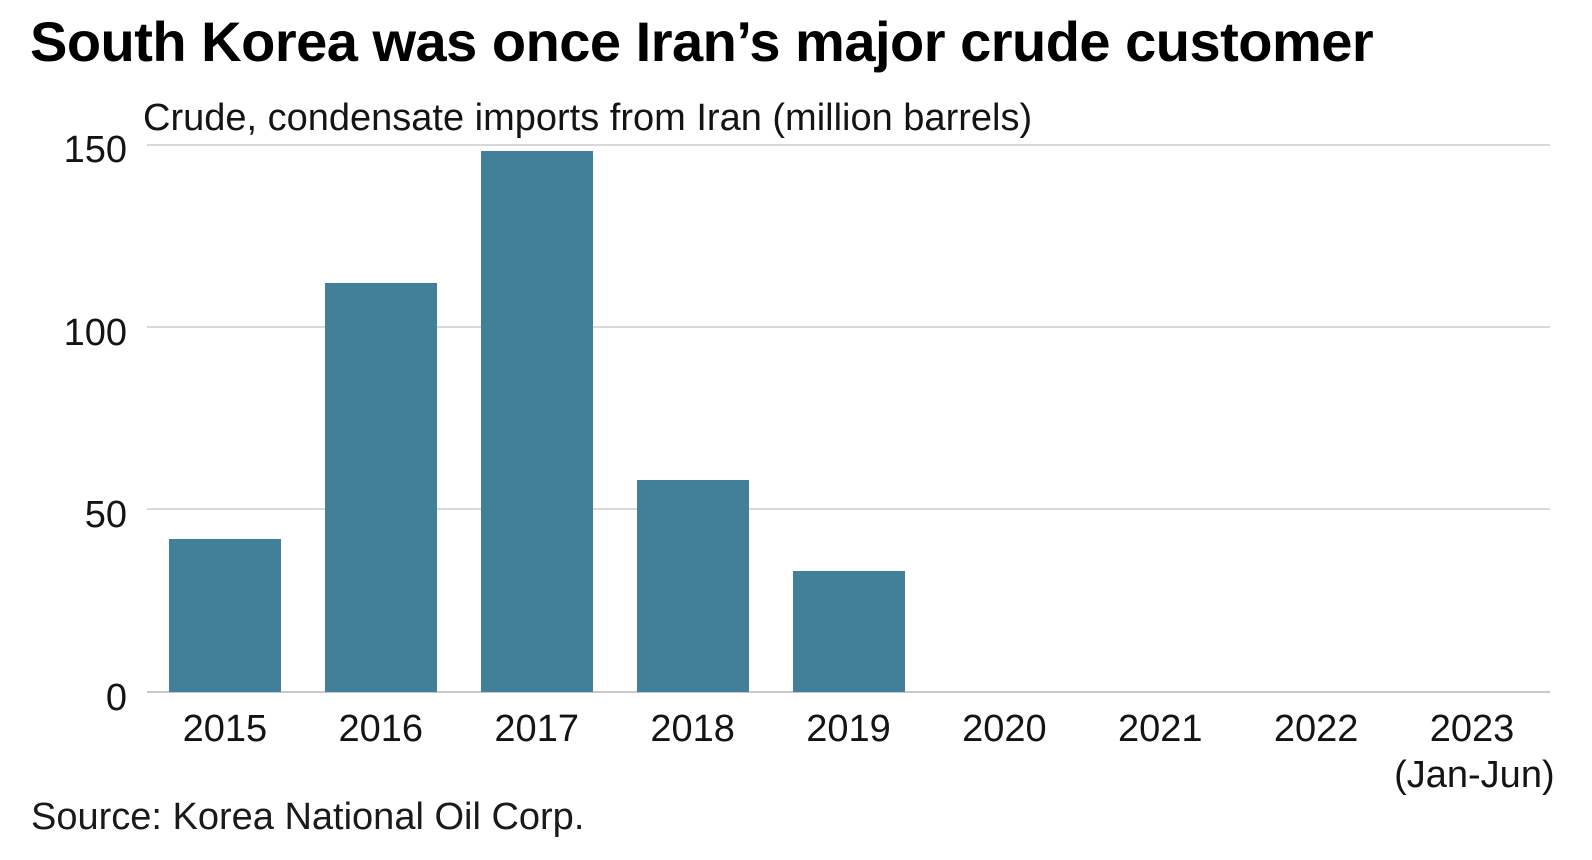 This screenshot has width=1592, height=860. Describe the element at coordinates (95, 332) in the screenshot. I see `y-tick-label-100: 100` at that location.